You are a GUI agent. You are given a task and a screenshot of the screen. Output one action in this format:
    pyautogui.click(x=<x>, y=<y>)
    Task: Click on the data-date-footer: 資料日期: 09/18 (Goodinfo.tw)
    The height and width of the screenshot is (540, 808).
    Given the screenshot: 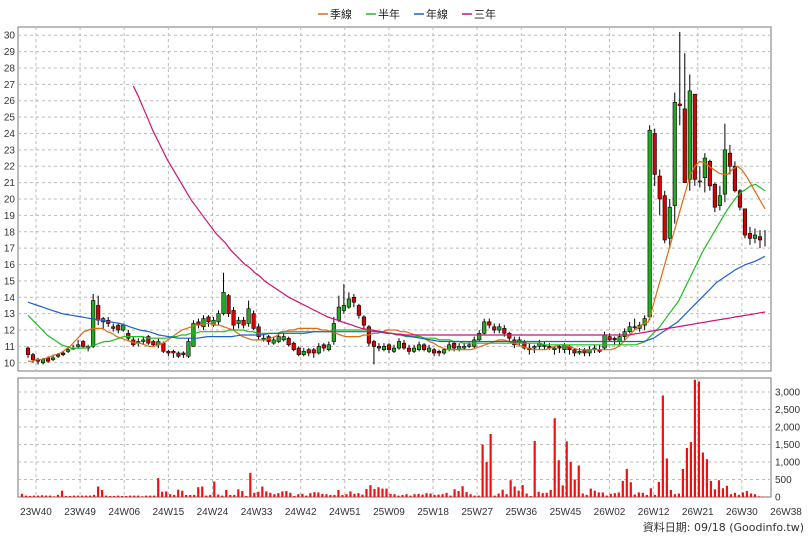 What is the action you would take?
    pyautogui.click(x=723, y=527)
    